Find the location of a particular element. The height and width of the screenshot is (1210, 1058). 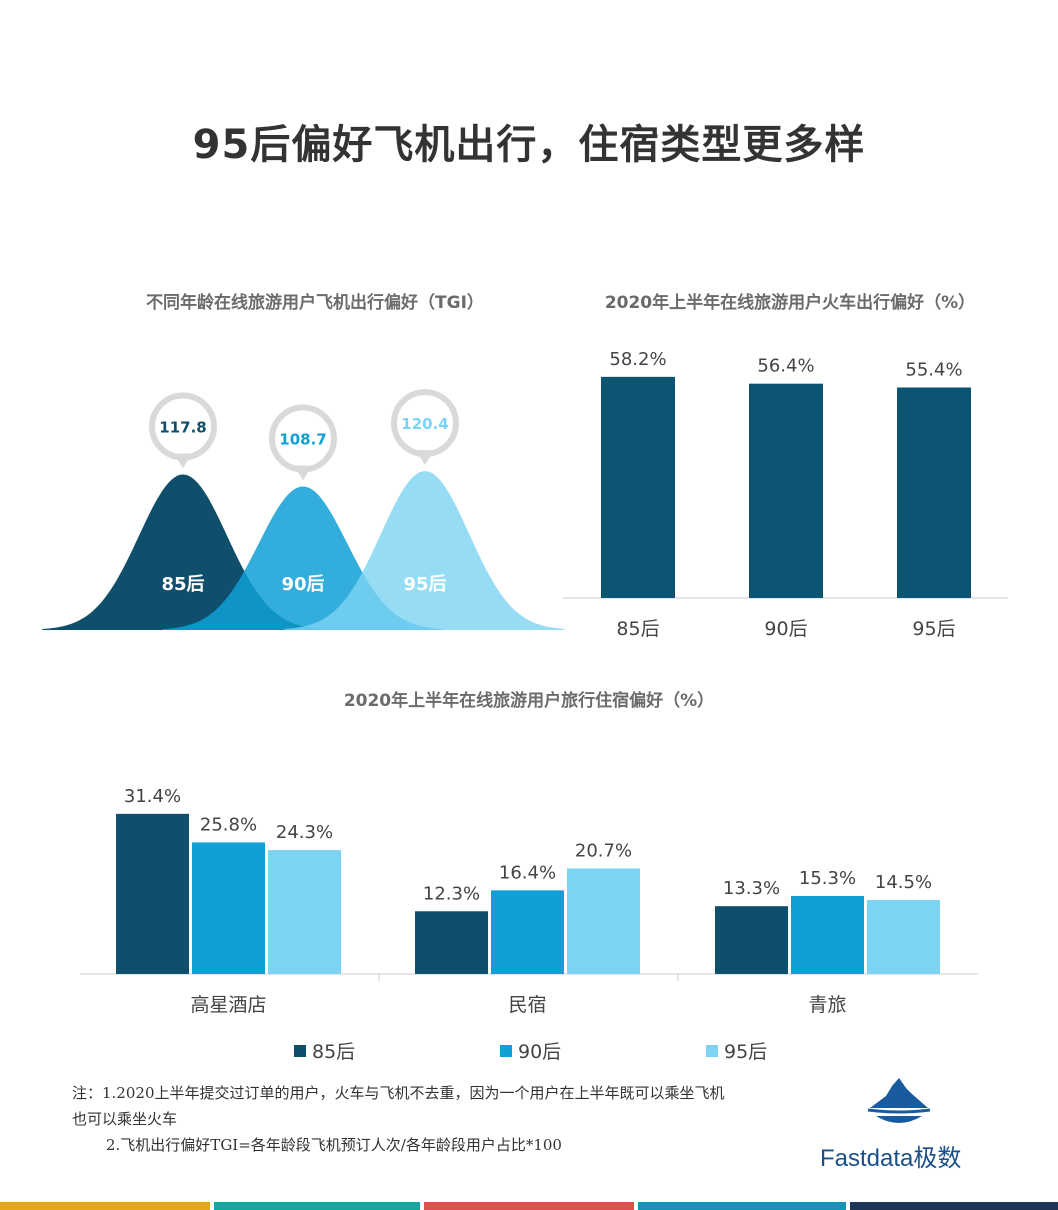

legend-item-95: 95后 is located at coordinates (736, 1050).